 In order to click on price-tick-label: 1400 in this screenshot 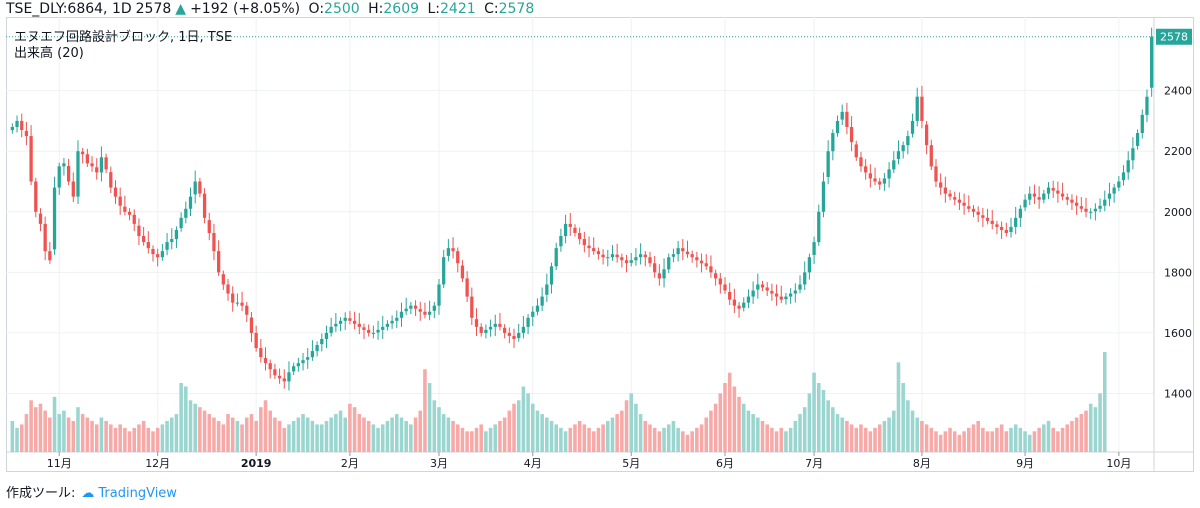, I will do `click(1178, 393)`.